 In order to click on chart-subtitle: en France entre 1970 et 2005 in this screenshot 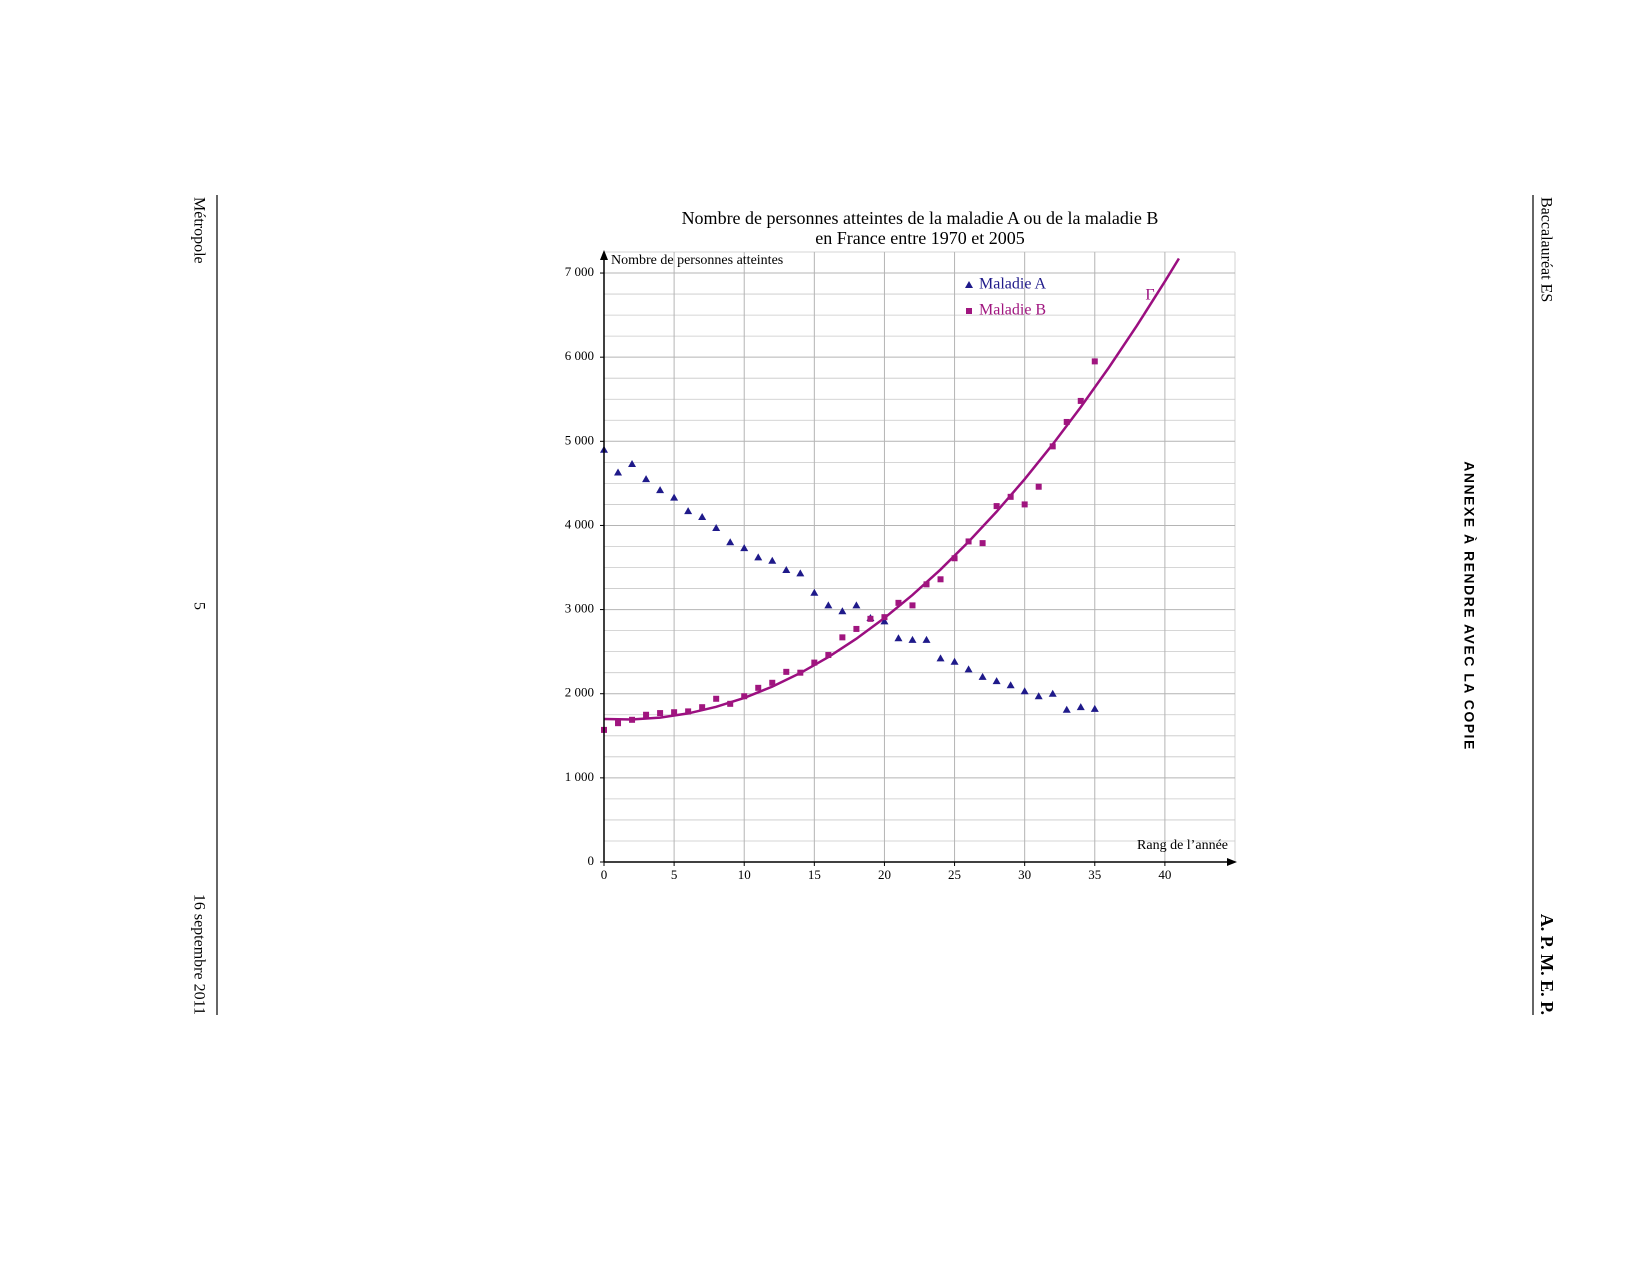, I will do `click(919, 238)`.